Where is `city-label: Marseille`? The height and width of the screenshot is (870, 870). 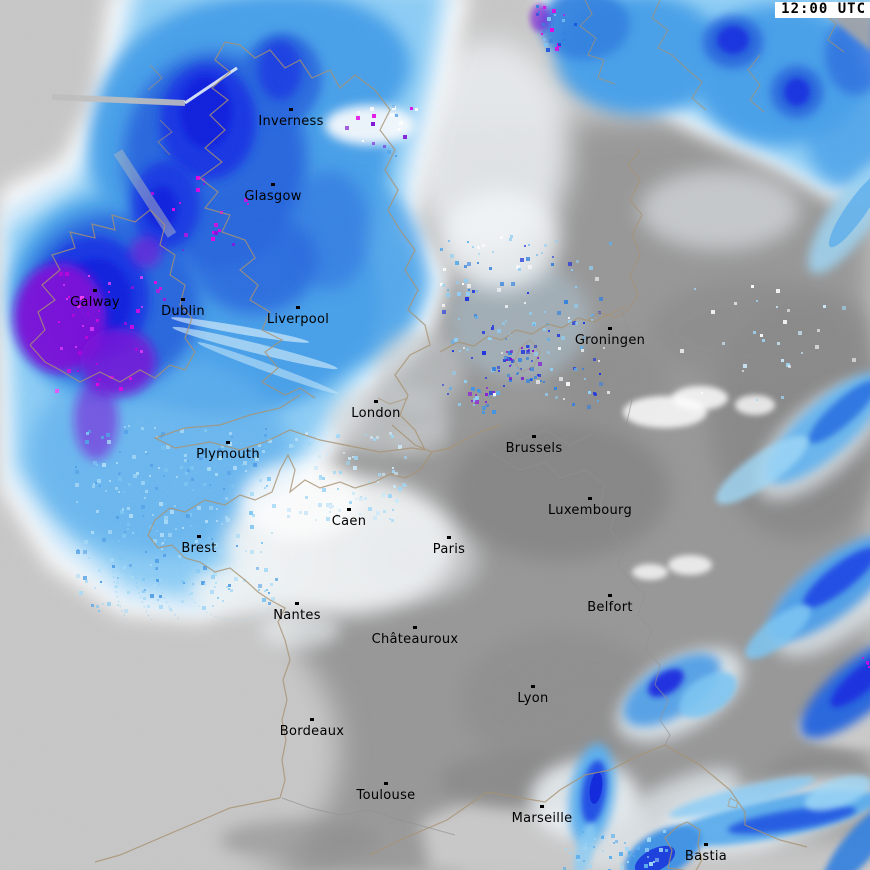
city-label: Marseille is located at coordinates (542, 818).